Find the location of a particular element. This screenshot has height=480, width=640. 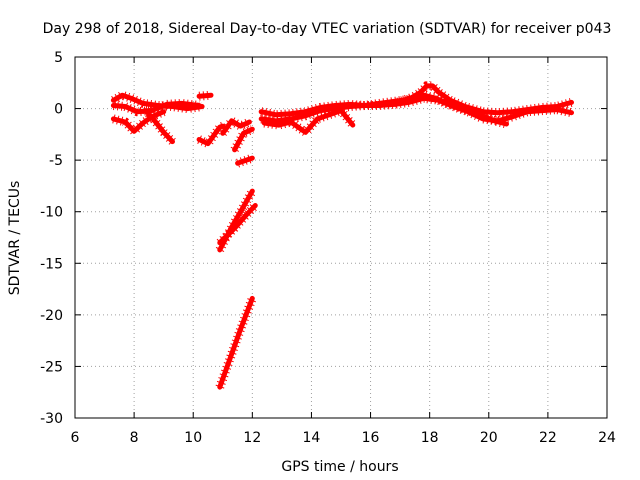

series-track-h is located at coordinates (242, 139).